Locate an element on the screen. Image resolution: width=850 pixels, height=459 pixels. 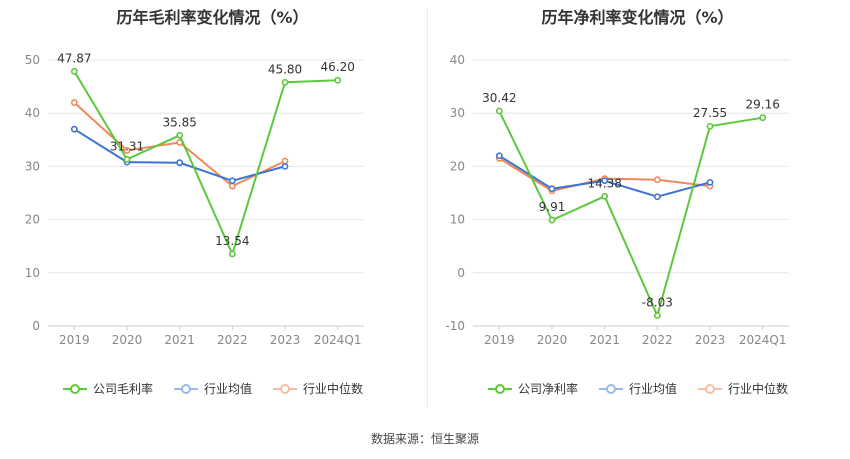
data-label: 30.42 is located at coordinates (499, 98).